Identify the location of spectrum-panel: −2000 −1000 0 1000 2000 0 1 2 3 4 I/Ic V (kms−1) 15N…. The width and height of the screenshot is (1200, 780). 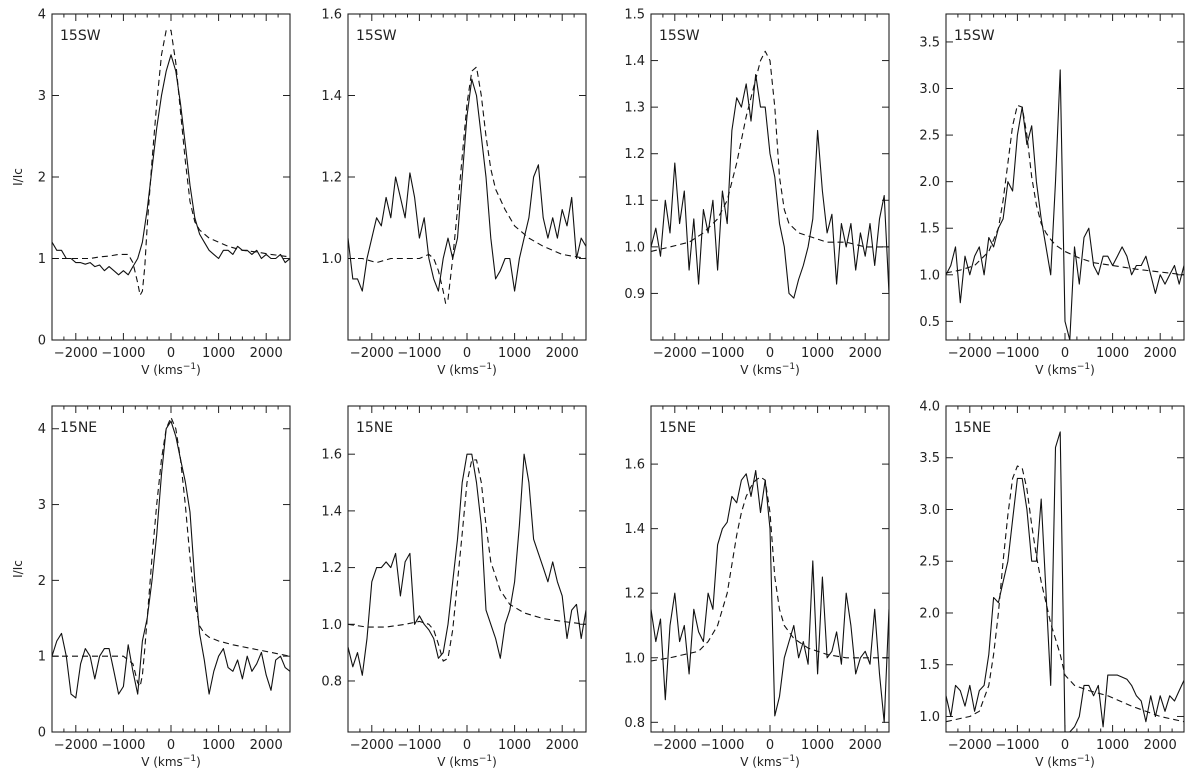
(151, 587).